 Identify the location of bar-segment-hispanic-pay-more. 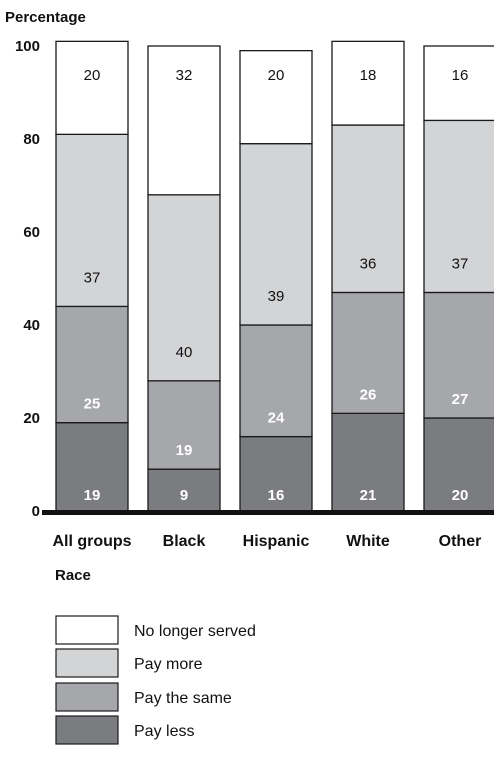
(276, 234).